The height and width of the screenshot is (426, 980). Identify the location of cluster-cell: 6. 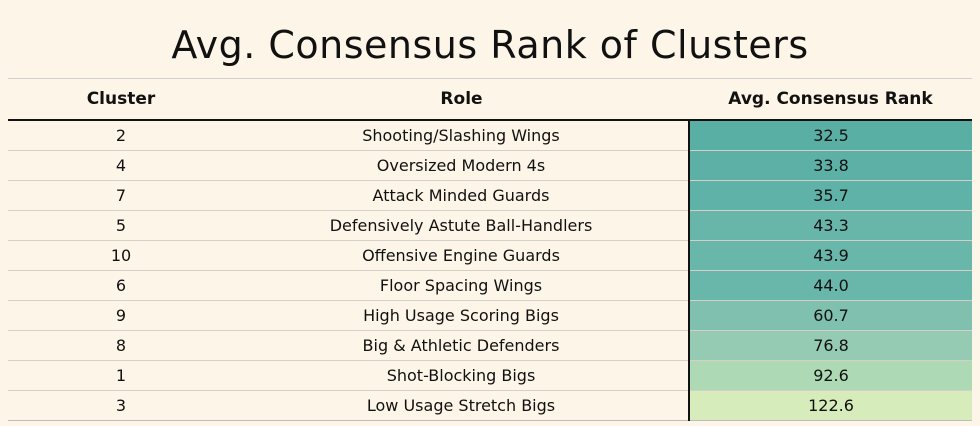
(121, 285).